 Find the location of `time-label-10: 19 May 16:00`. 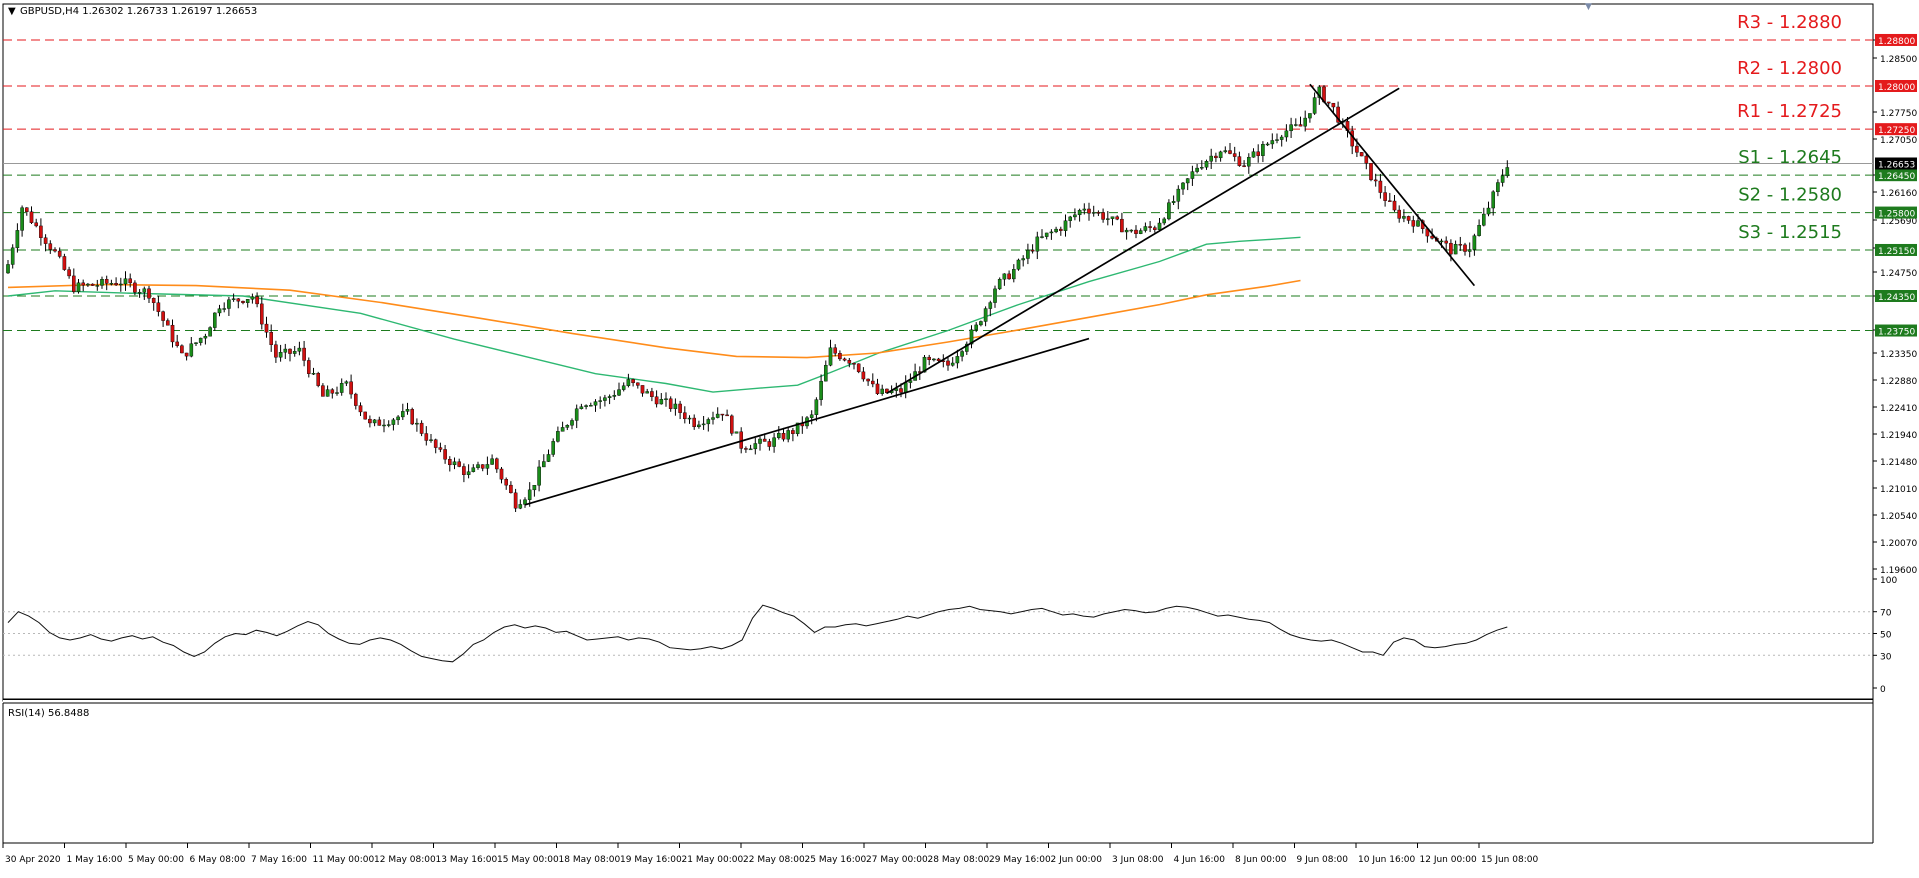

time-label-10: 19 May 16:00 is located at coordinates (651, 860).